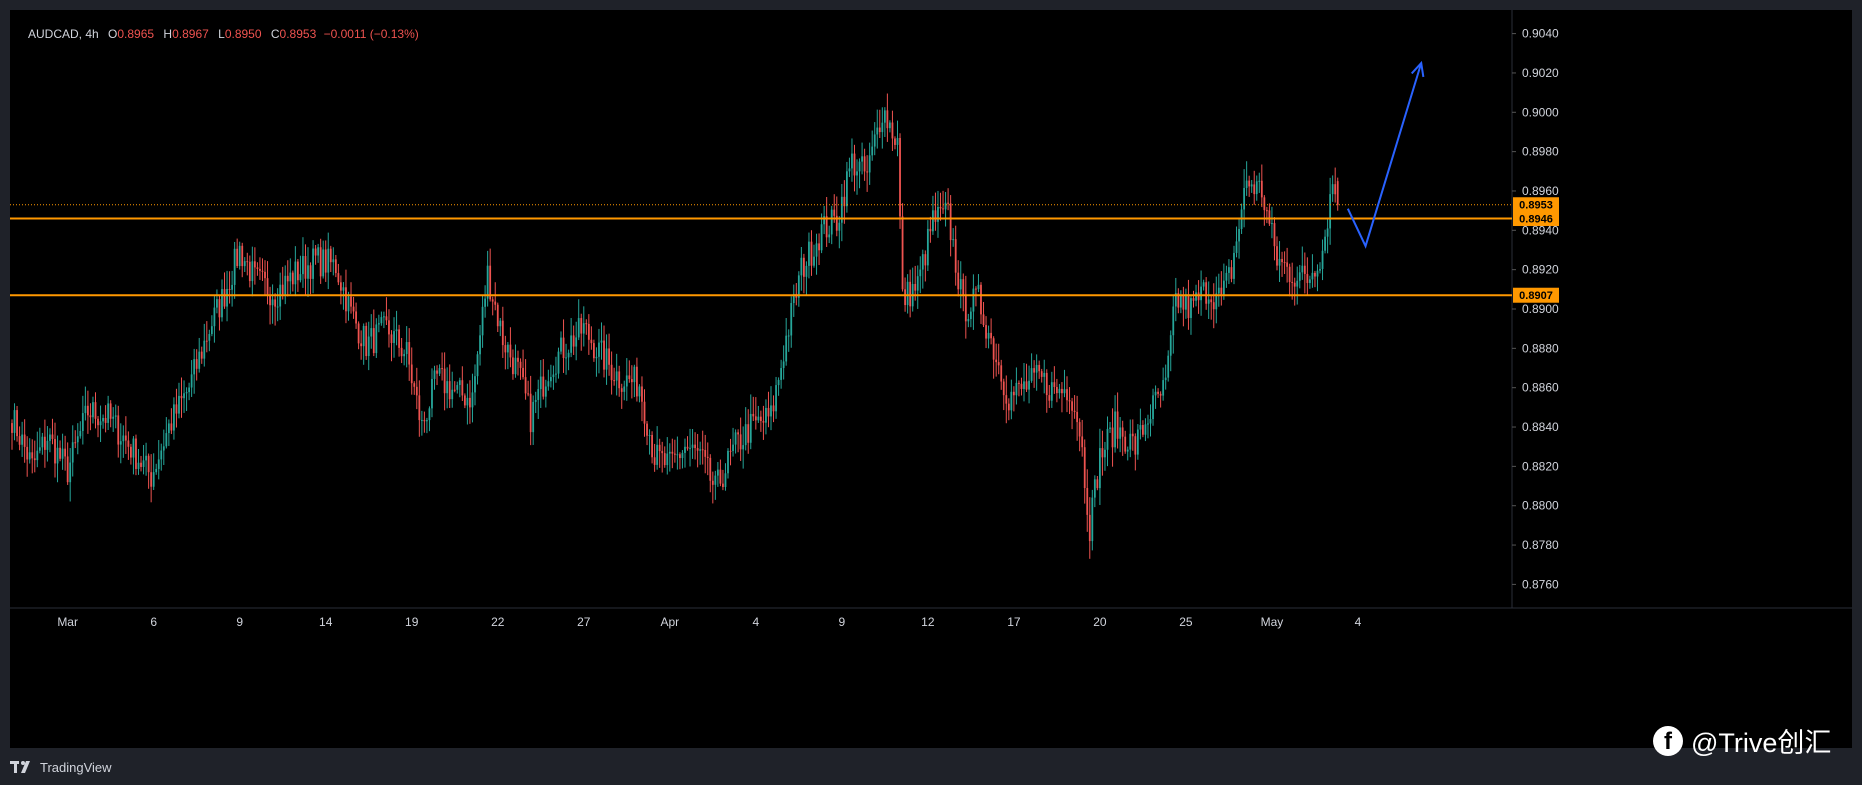  What do you see at coordinates (584, 622) in the screenshot?
I see `x-tick-label: 27` at bounding box center [584, 622].